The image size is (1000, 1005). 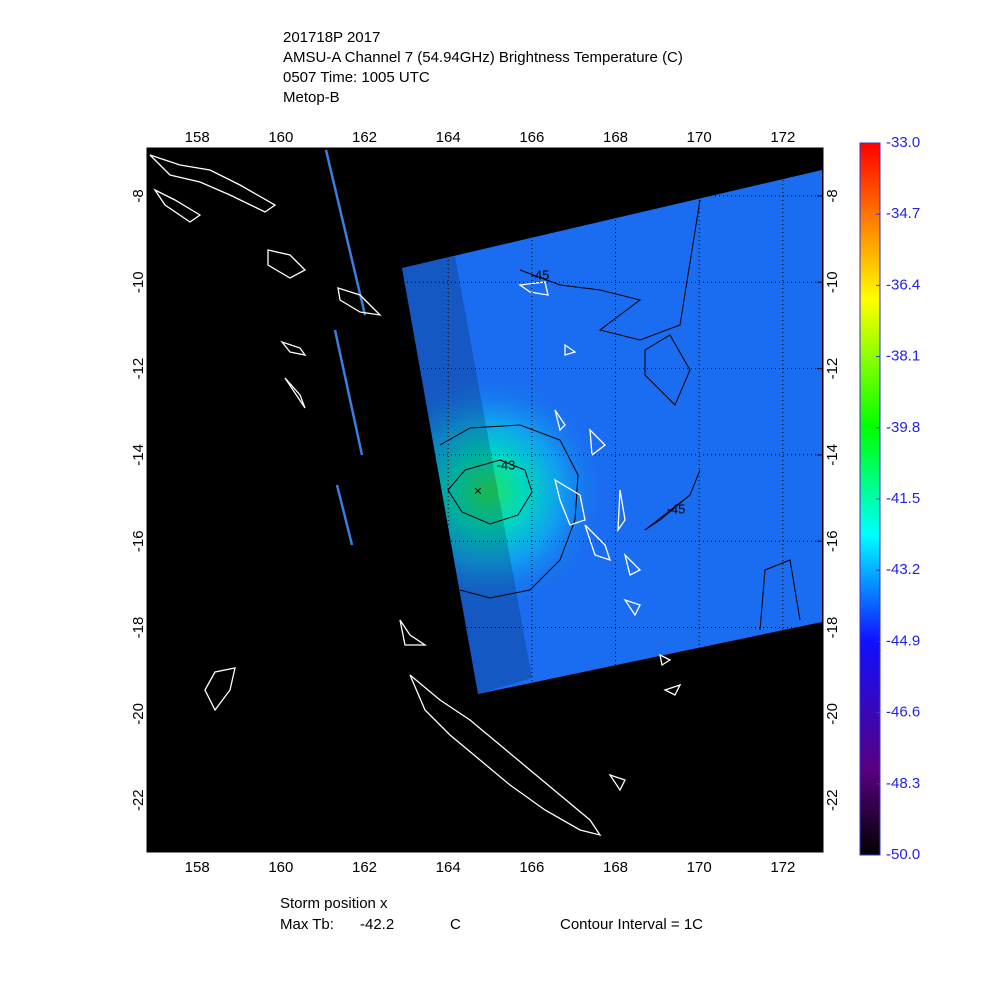 I want to click on colorbar-label: -38.1, so click(x=903, y=356).